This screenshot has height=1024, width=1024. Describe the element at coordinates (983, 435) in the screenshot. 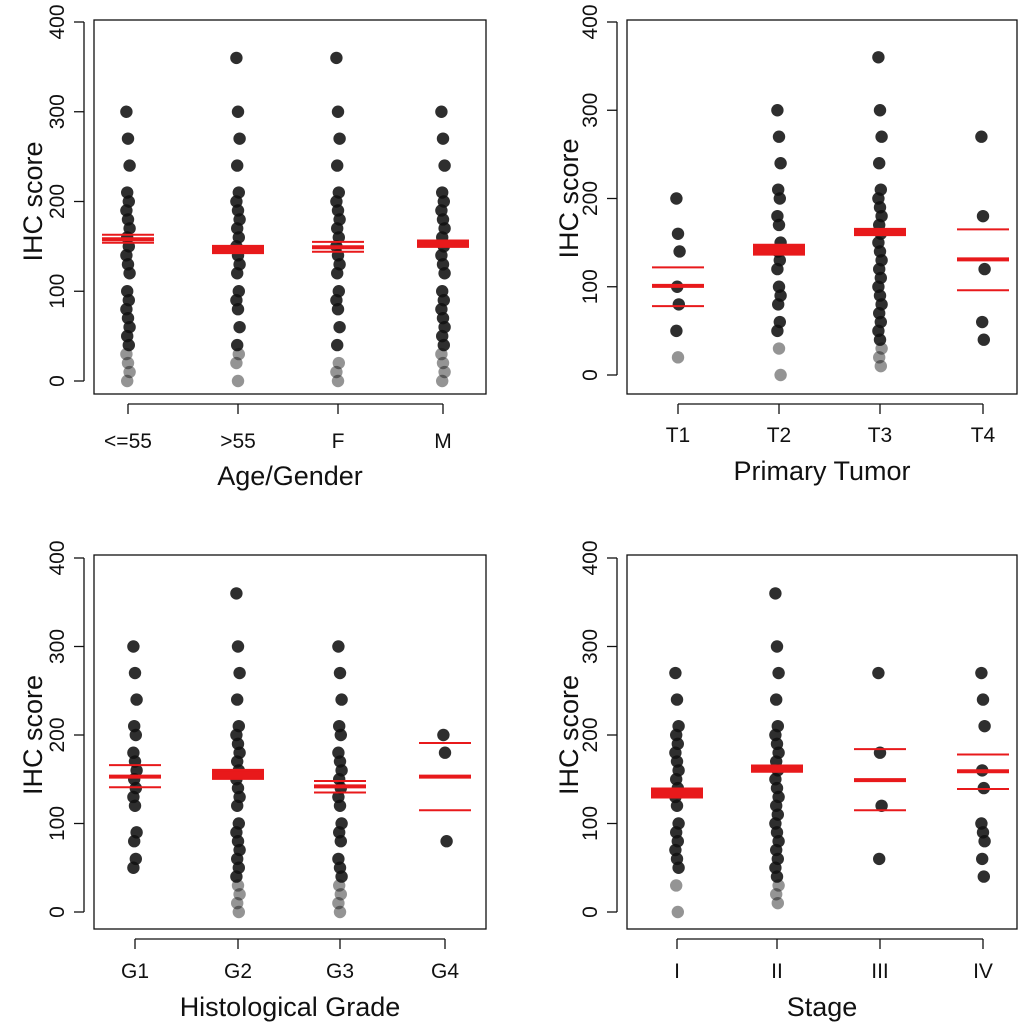

I see `x-tick-label: T4` at that location.